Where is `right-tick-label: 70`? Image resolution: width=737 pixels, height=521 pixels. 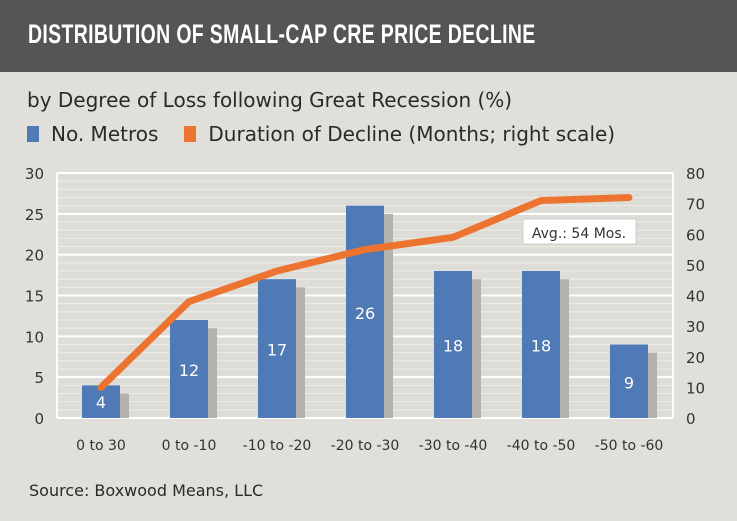
right-tick-label: 70 is located at coordinates (695, 205).